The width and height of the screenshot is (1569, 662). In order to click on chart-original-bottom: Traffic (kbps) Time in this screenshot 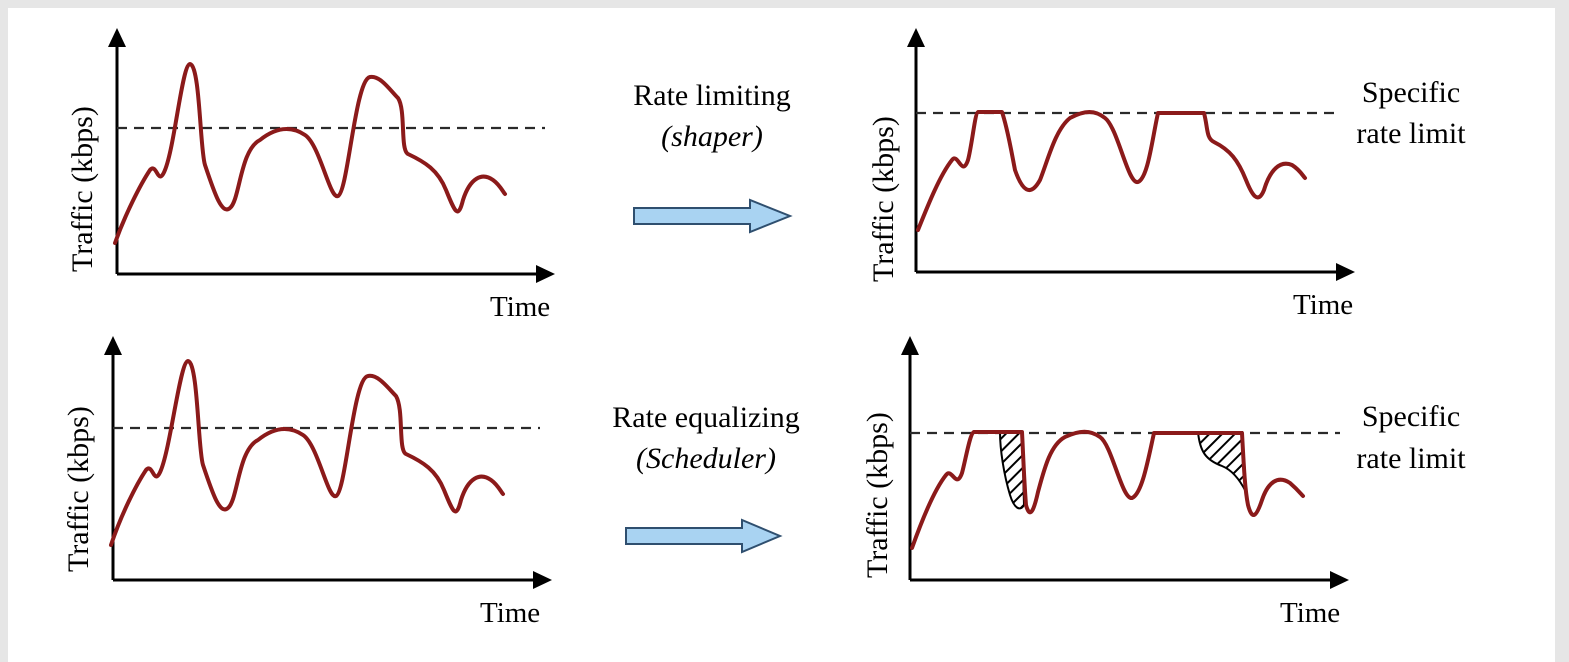, I will do `click(307, 482)`.